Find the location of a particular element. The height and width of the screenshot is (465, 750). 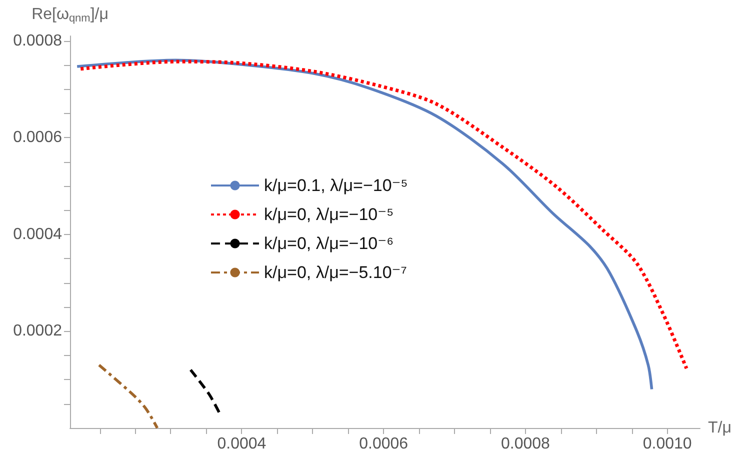

x-axis-title: T/μ is located at coordinates (720, 428).